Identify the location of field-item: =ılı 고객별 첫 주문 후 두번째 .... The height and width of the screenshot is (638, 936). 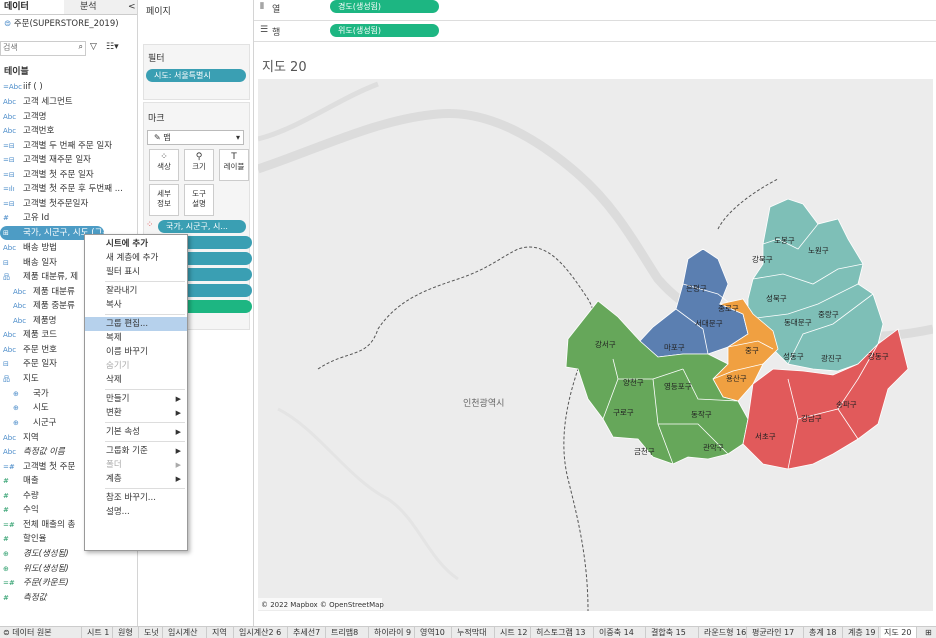
(68, 189).